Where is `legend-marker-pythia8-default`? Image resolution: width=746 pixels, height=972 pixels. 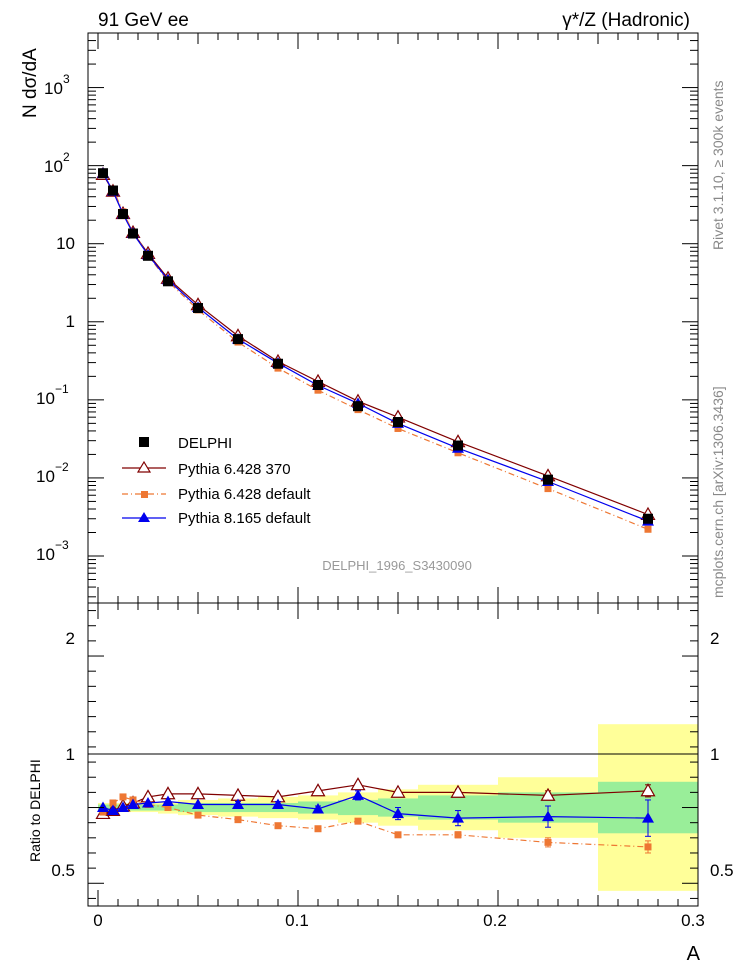
legend-marker-pythia8-default is located at coordinates (144, 517).